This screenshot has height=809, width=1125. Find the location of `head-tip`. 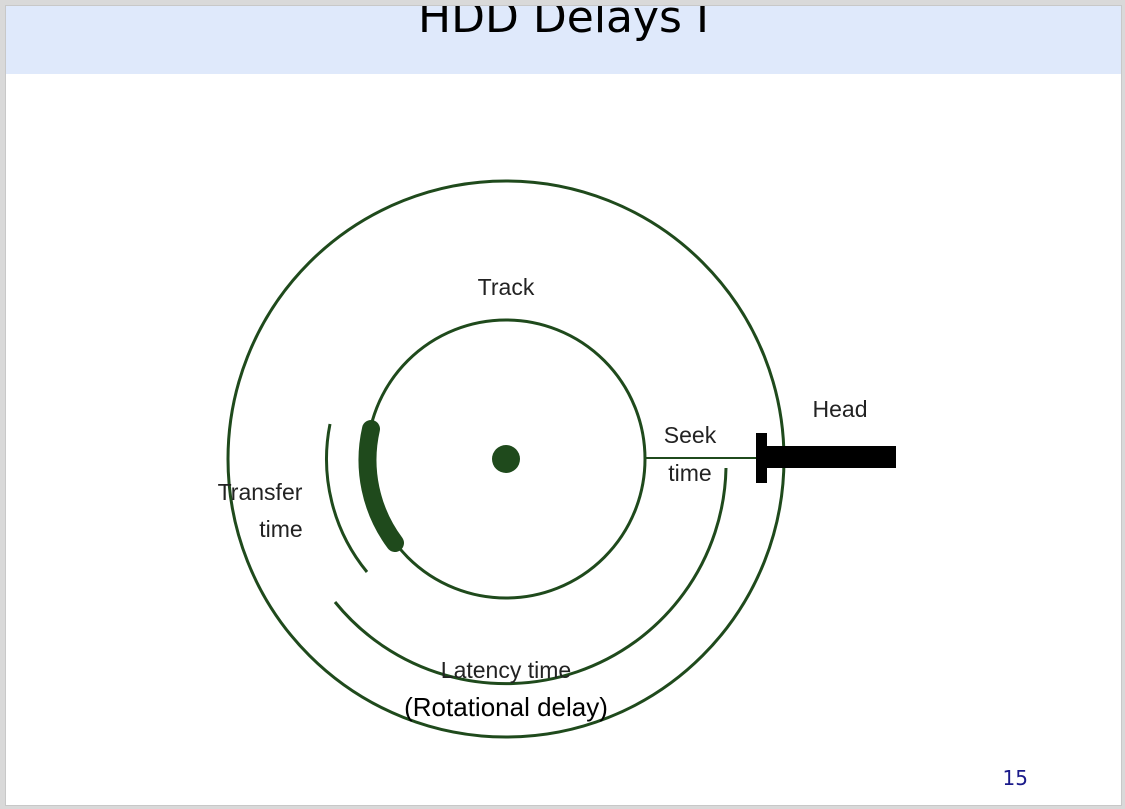

head-tip is located at coordinates (761, 458).